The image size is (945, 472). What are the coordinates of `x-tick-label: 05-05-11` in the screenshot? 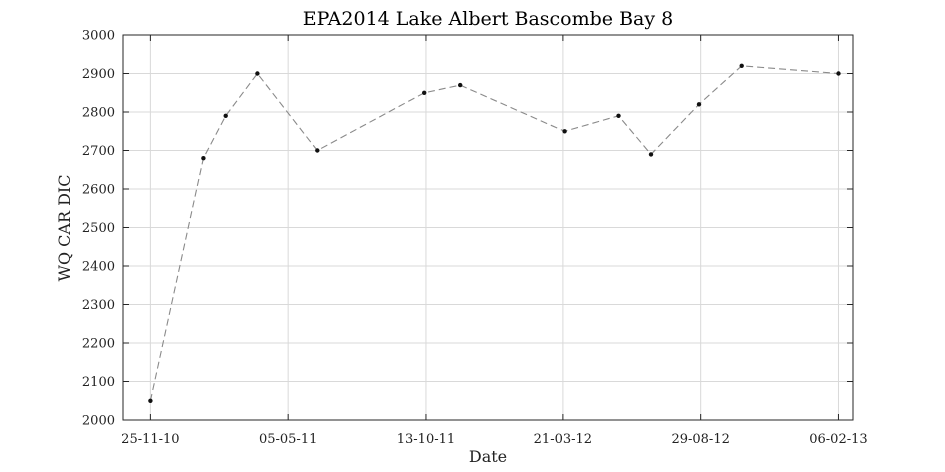 It's located at (288, 439).